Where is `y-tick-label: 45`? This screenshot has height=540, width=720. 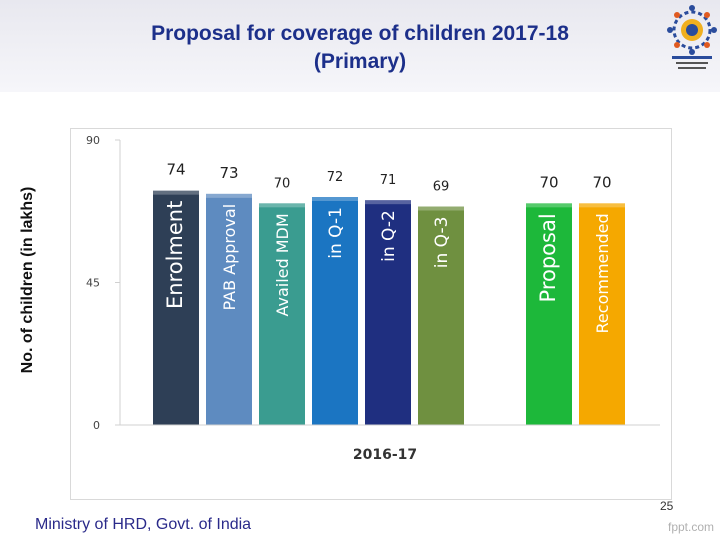
y-tick-label: 45 is located at coordinates (93, 283).